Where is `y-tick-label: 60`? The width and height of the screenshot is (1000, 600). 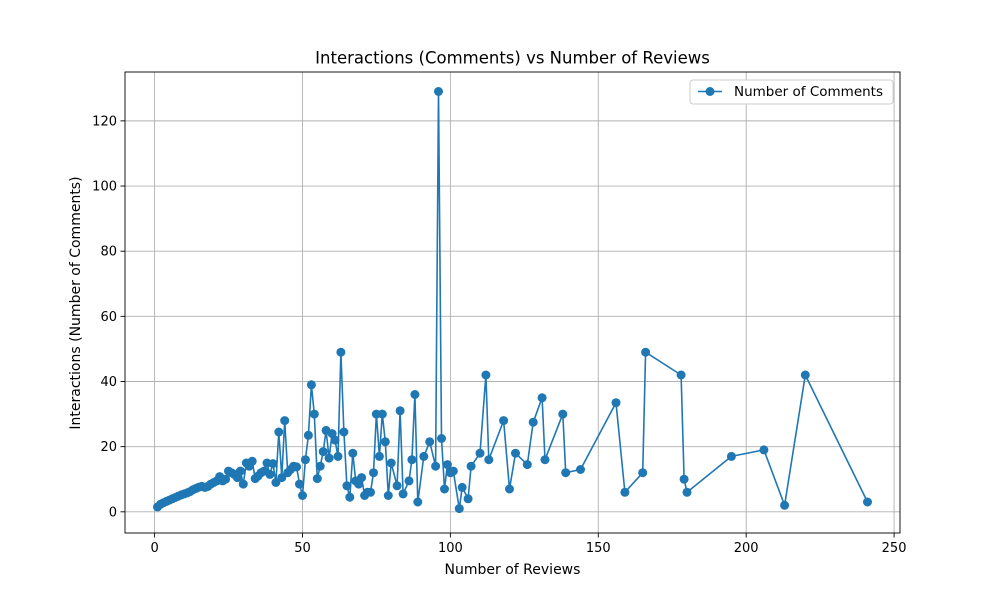
y-tick-label: 60 is located at coordinates (108, 317).